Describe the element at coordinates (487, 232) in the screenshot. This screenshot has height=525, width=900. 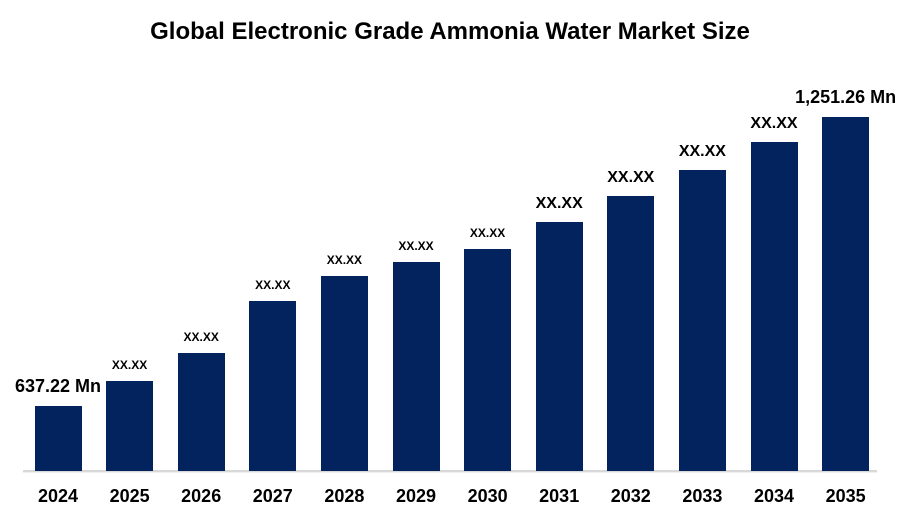
I see `bar-value-label-2030: XX.XX` at that location.